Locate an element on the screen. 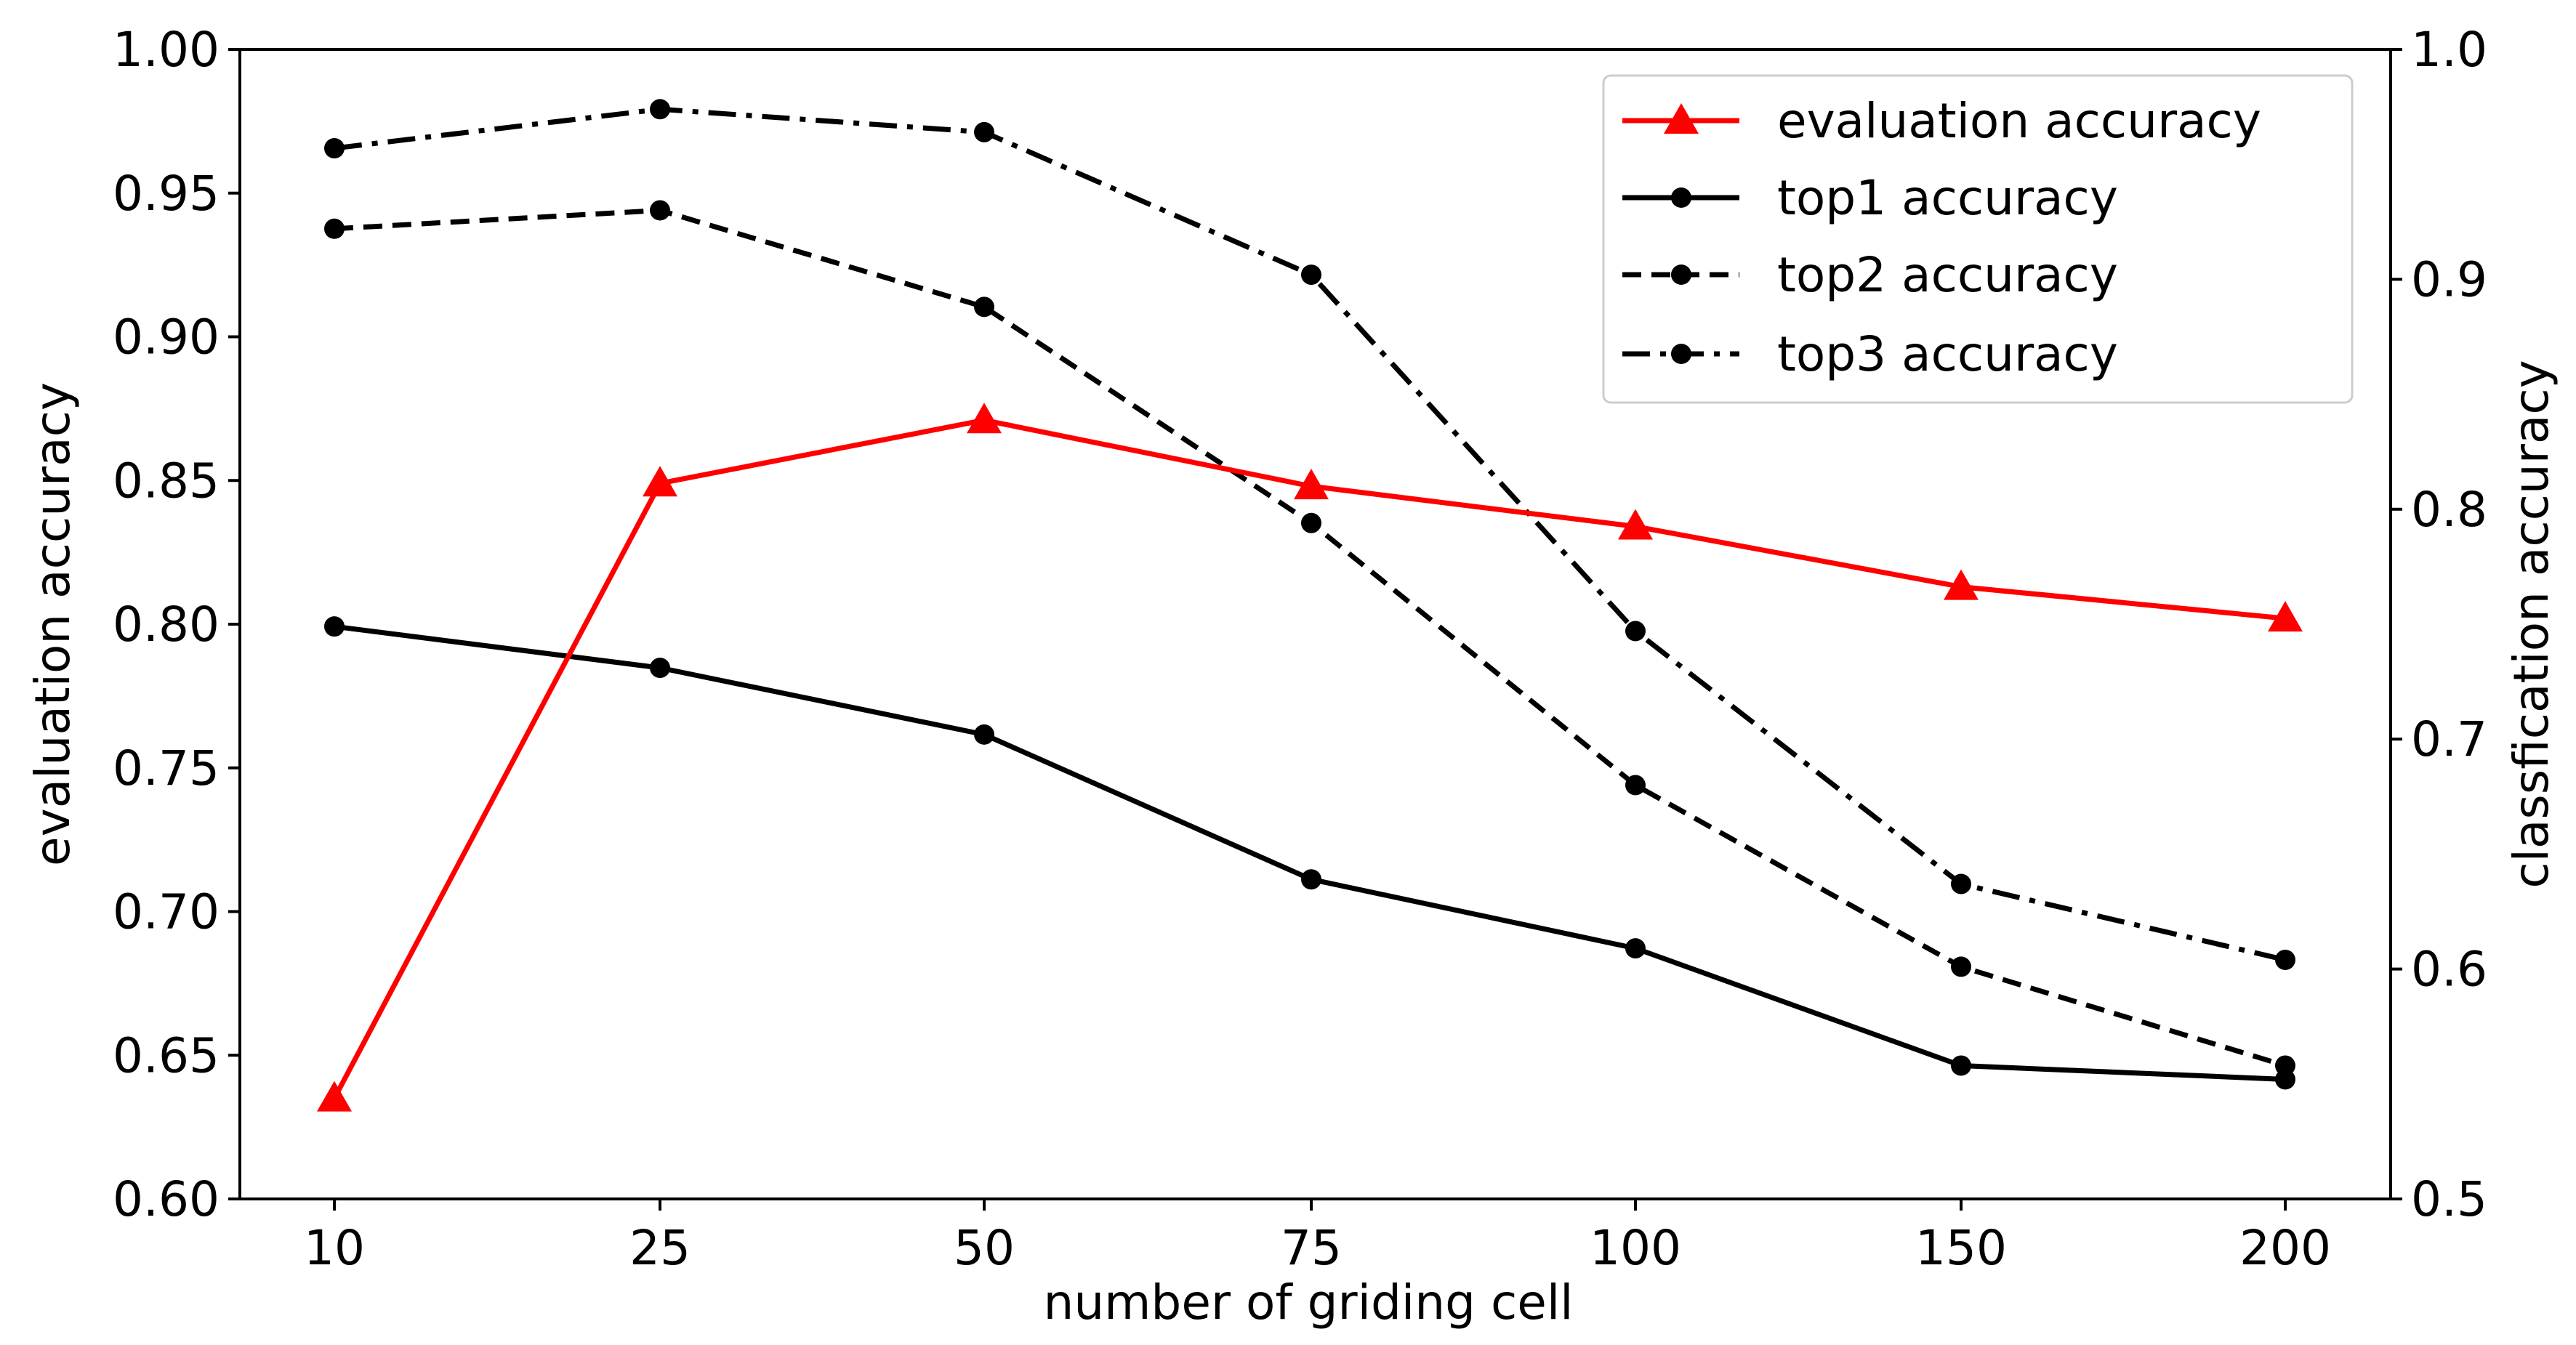 The width and height of the screenshot is (2576, 1345). legend-label: top3 accuracy is located at coordinates (1947, 354).